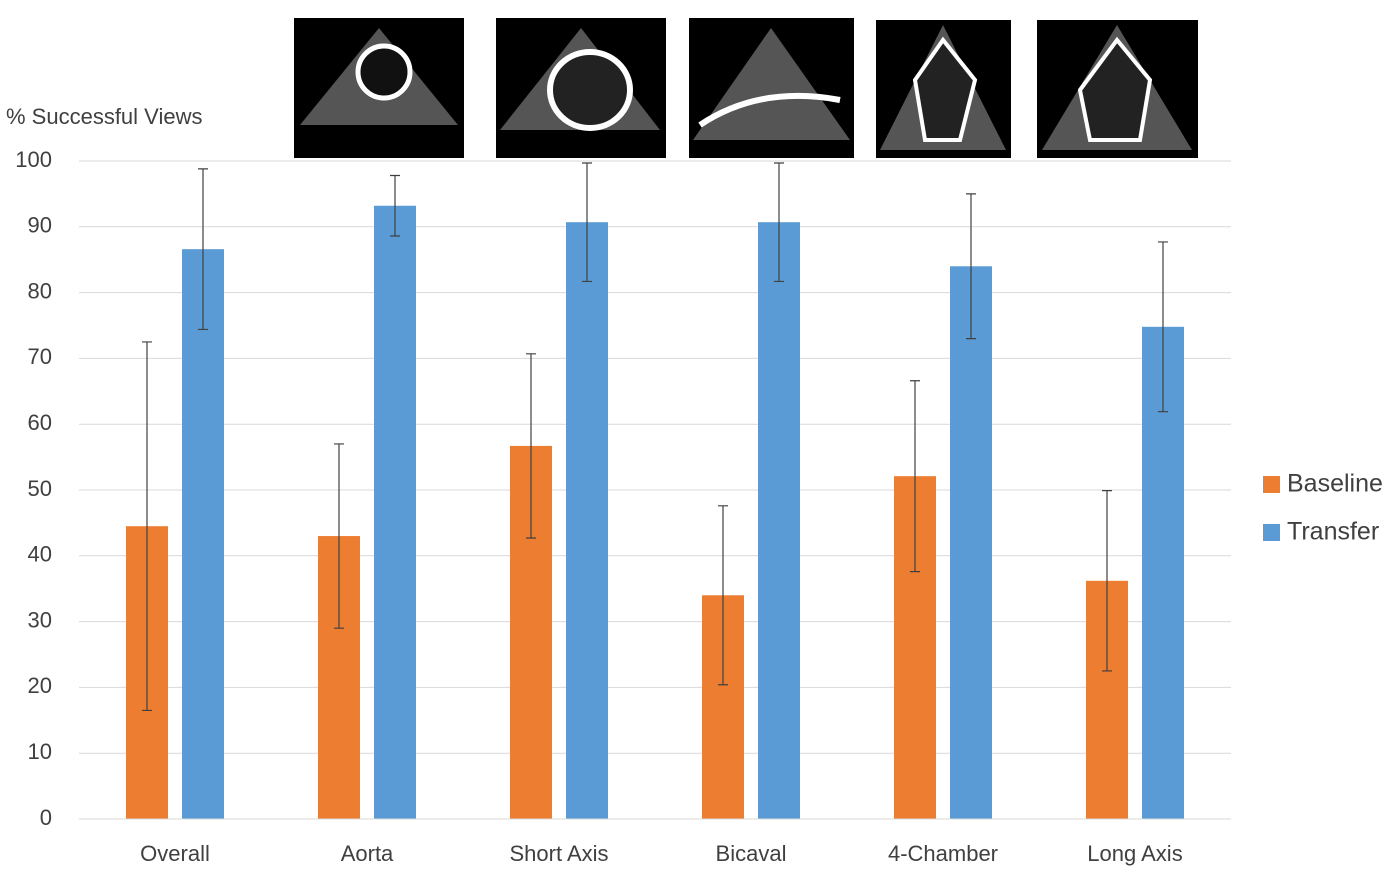 This screenshot has width=1400, height=871. Describe the element at coordinates (367, 853) in the screenshot. I see `x-tick-label: Aorta` at that location.